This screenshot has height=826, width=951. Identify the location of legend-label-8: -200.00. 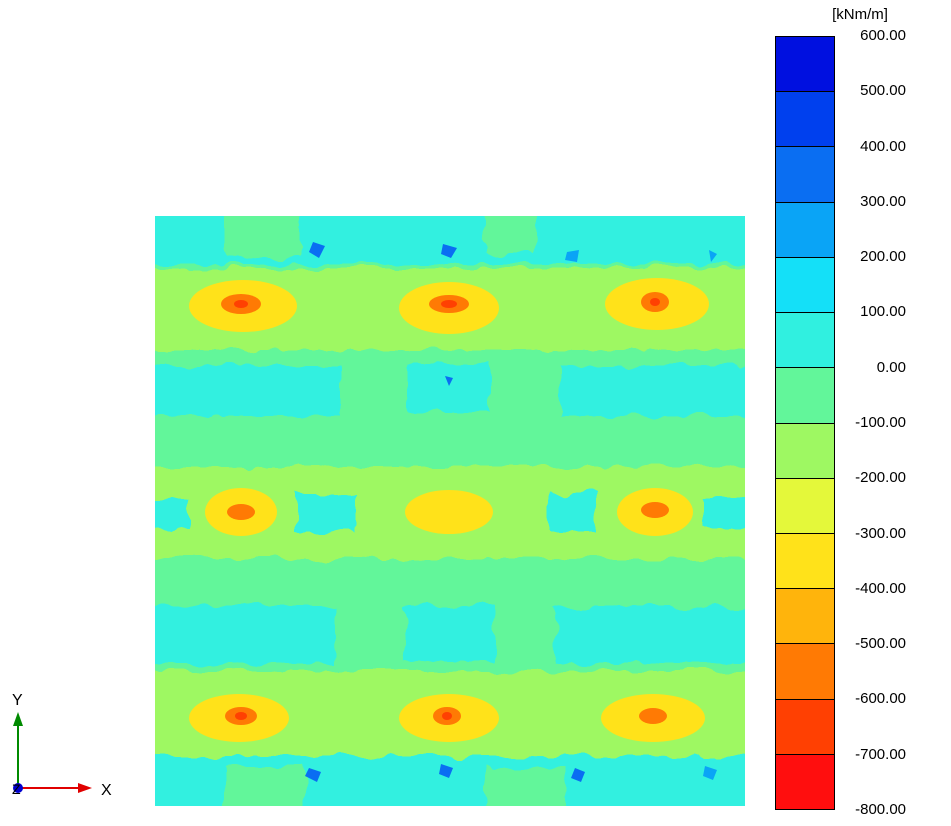
(880, 478).